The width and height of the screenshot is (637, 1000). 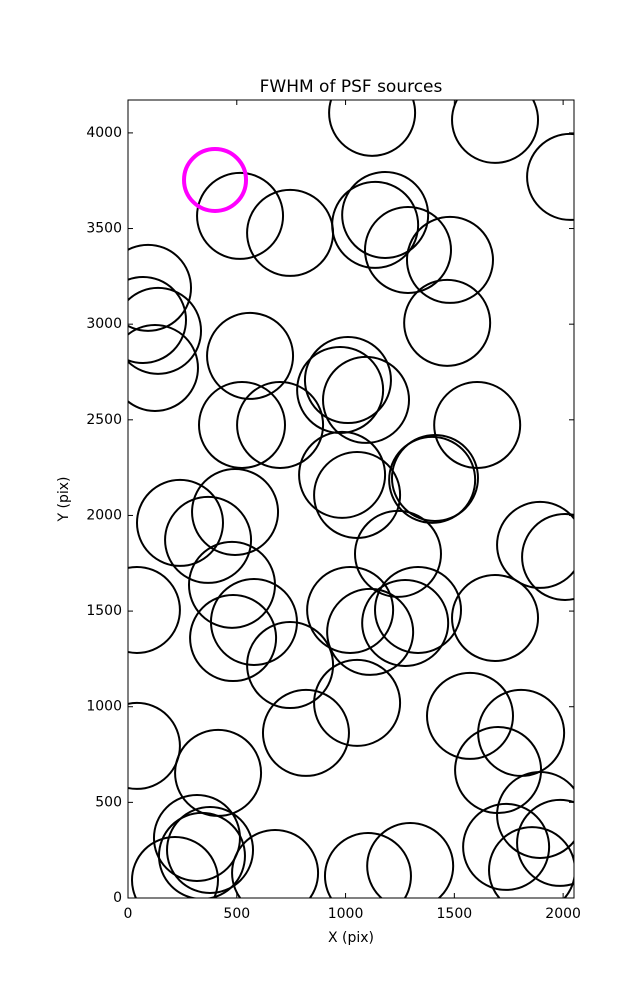 What do you see at coordinates (117, 898) in the screenshot?
I see `y-tick-label: 0` at bounding box center [117, 898].